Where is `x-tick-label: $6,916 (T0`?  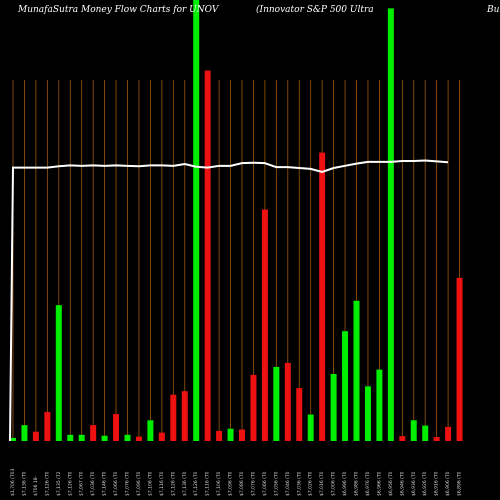
x-tick-label: $6,916 (T0 is located at coordinates (437, 483).